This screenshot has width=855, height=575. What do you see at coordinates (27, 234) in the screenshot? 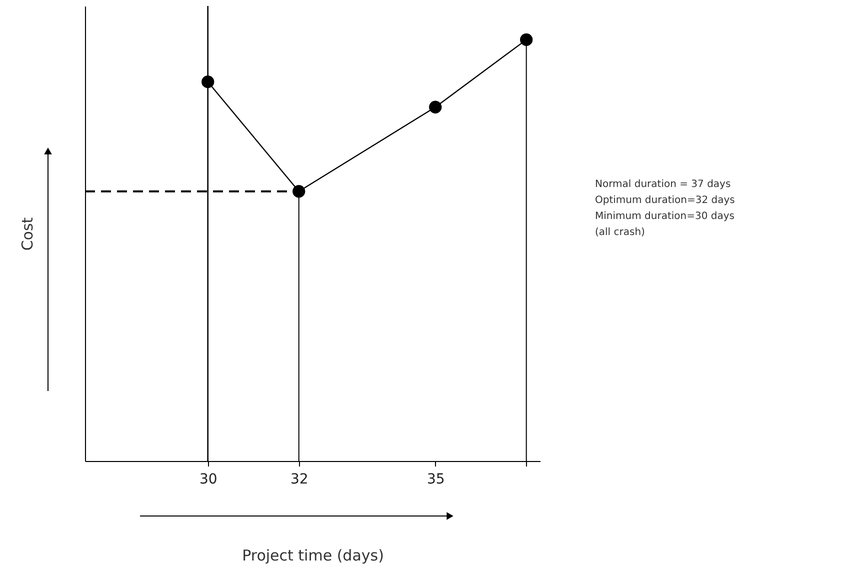
I see `y-axis-title: Cost` at bounding box center [27, 234].